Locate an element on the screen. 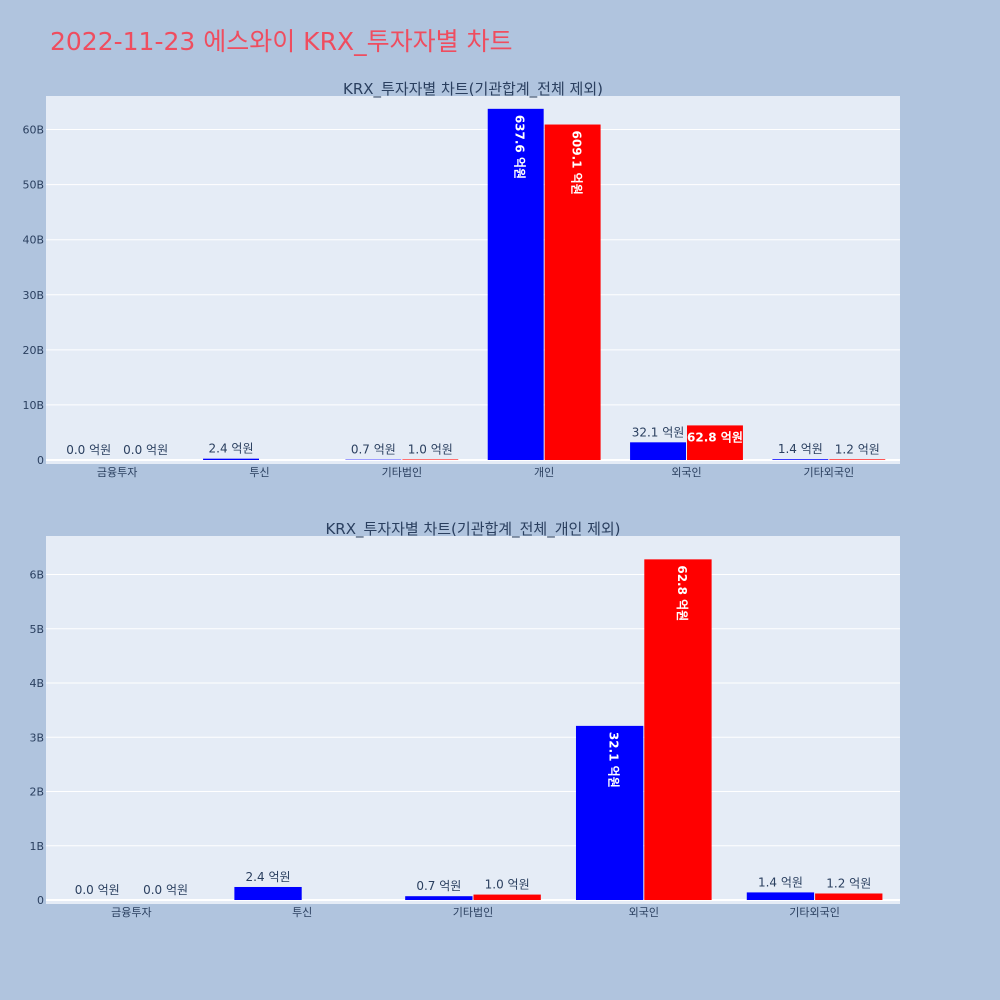 The image size is (1000, 1000). y-tick-label: 3B is located at coordinates (36, 737).